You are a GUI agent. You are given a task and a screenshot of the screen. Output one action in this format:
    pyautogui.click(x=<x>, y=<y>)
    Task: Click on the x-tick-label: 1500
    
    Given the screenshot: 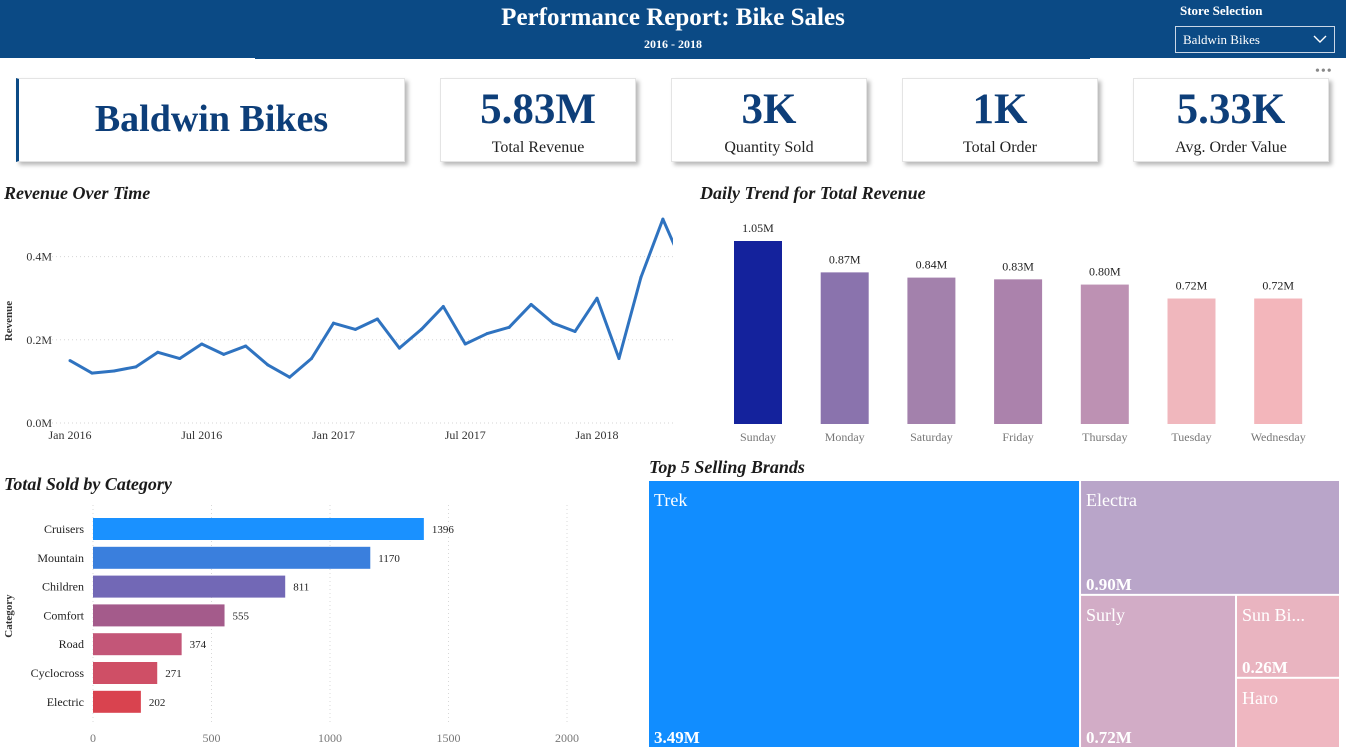 What is the action you would take?
    pyautogui.click(x=449, y=738)
    